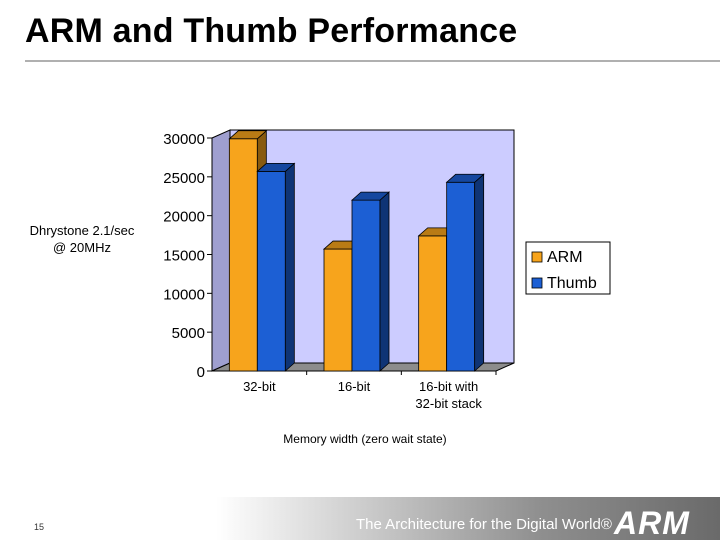 The width and height of the screenshot is (720, 542). I want to click on x-tick-label: 16-bit, so click(354, 386).